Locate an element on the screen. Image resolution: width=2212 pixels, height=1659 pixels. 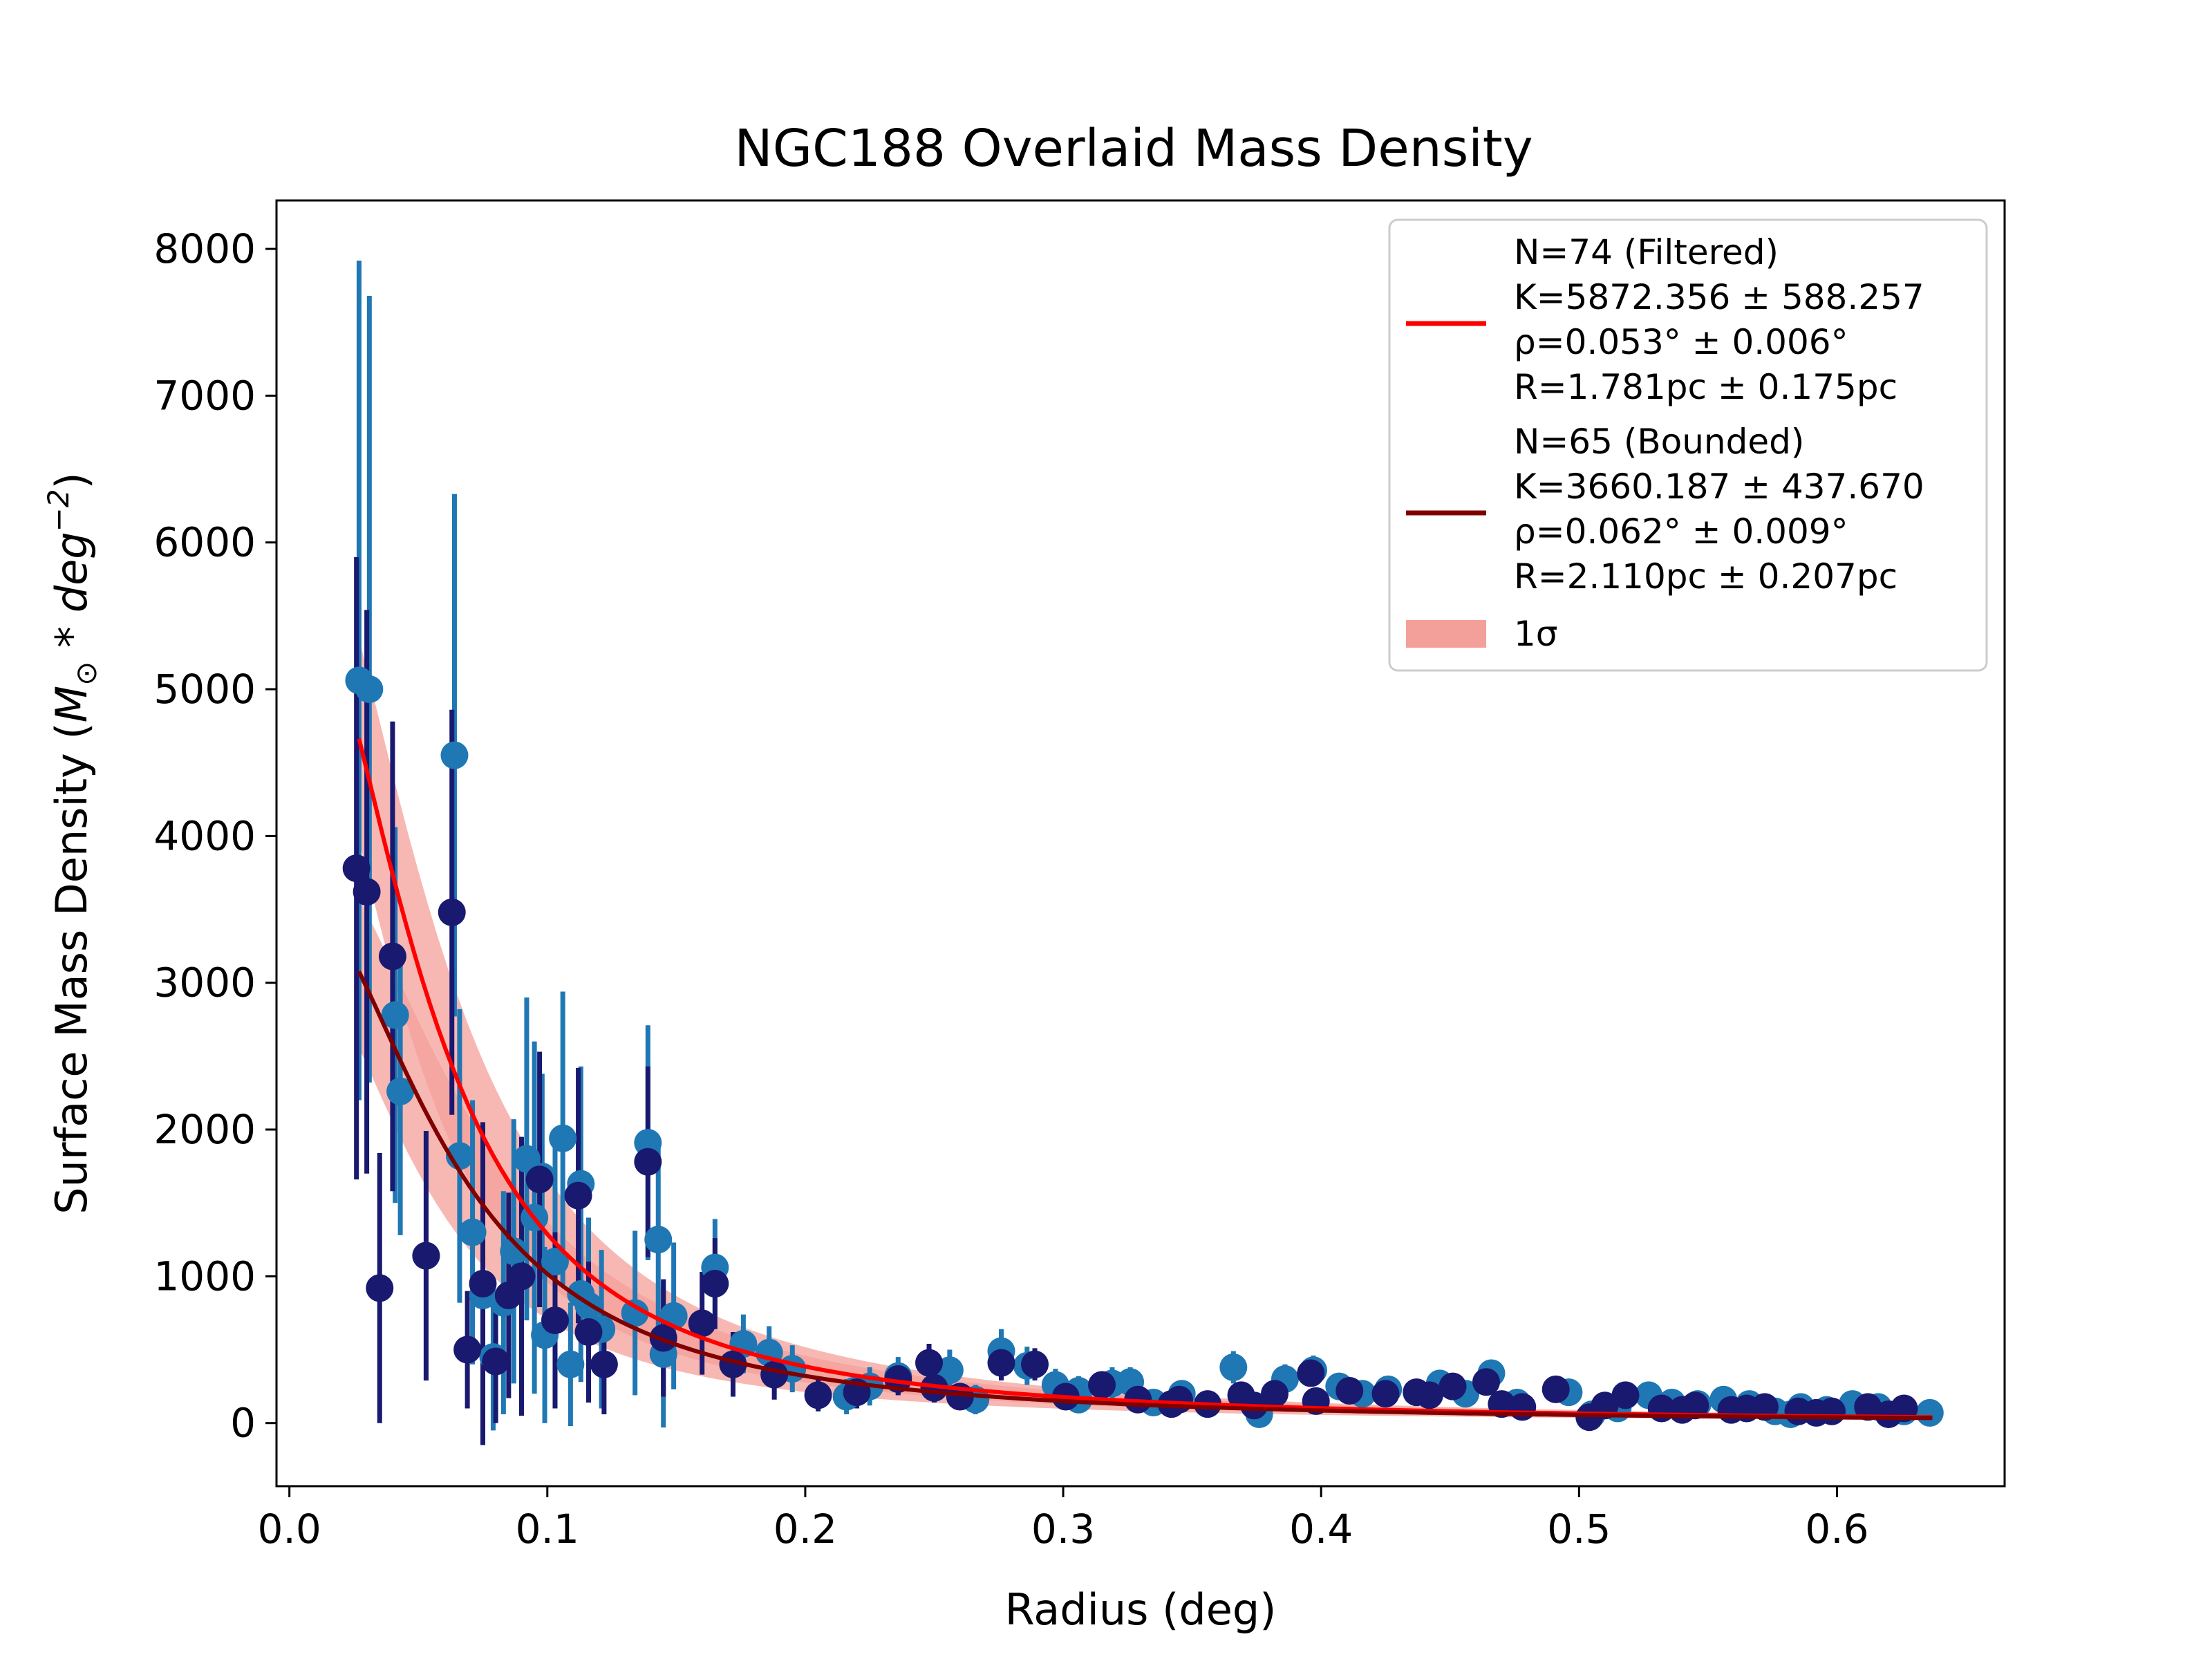
y-tick-label: 4000 is located at coordinates (204, 835).